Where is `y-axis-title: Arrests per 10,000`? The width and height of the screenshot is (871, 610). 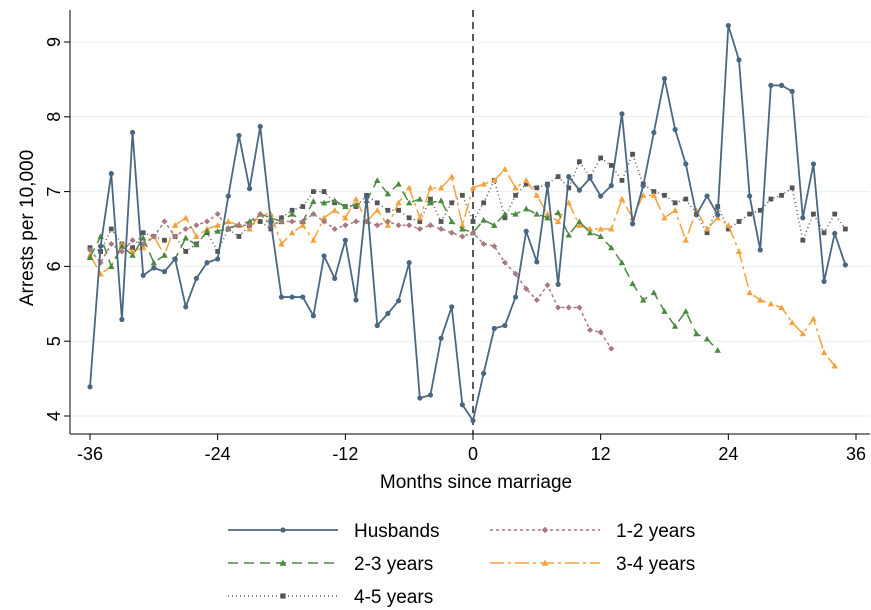 y-axis-title: Arrests per 10,000 is located at coordinates (27, 228).